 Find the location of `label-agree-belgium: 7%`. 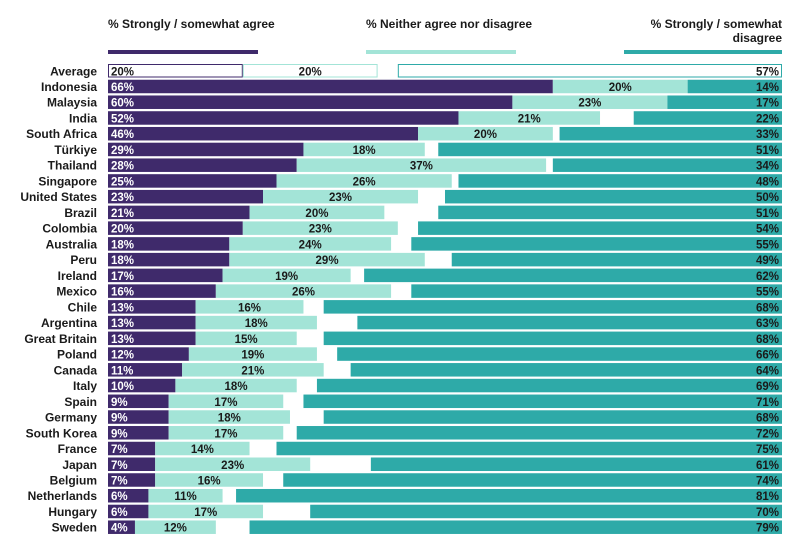

label-agree-belgium: 7% is located at coordinates (119, 481).